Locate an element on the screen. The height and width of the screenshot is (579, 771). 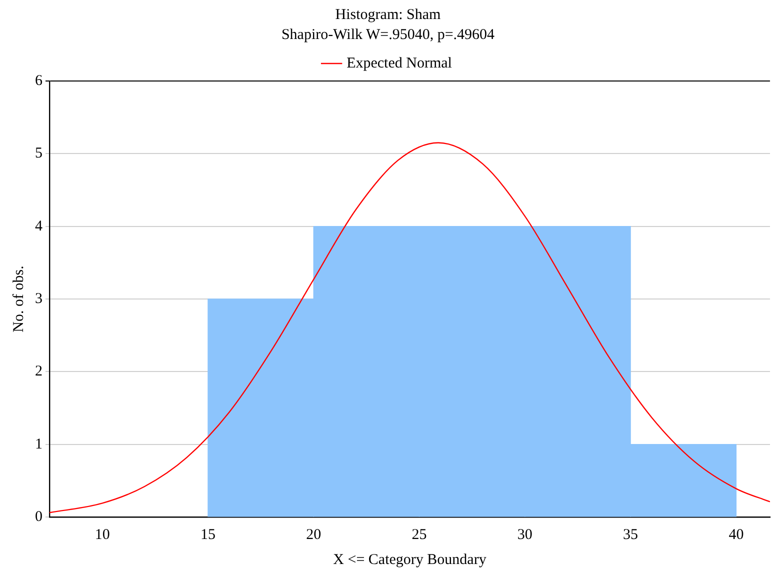
x-tick-label: 20 is located at coordinates (314, 534).